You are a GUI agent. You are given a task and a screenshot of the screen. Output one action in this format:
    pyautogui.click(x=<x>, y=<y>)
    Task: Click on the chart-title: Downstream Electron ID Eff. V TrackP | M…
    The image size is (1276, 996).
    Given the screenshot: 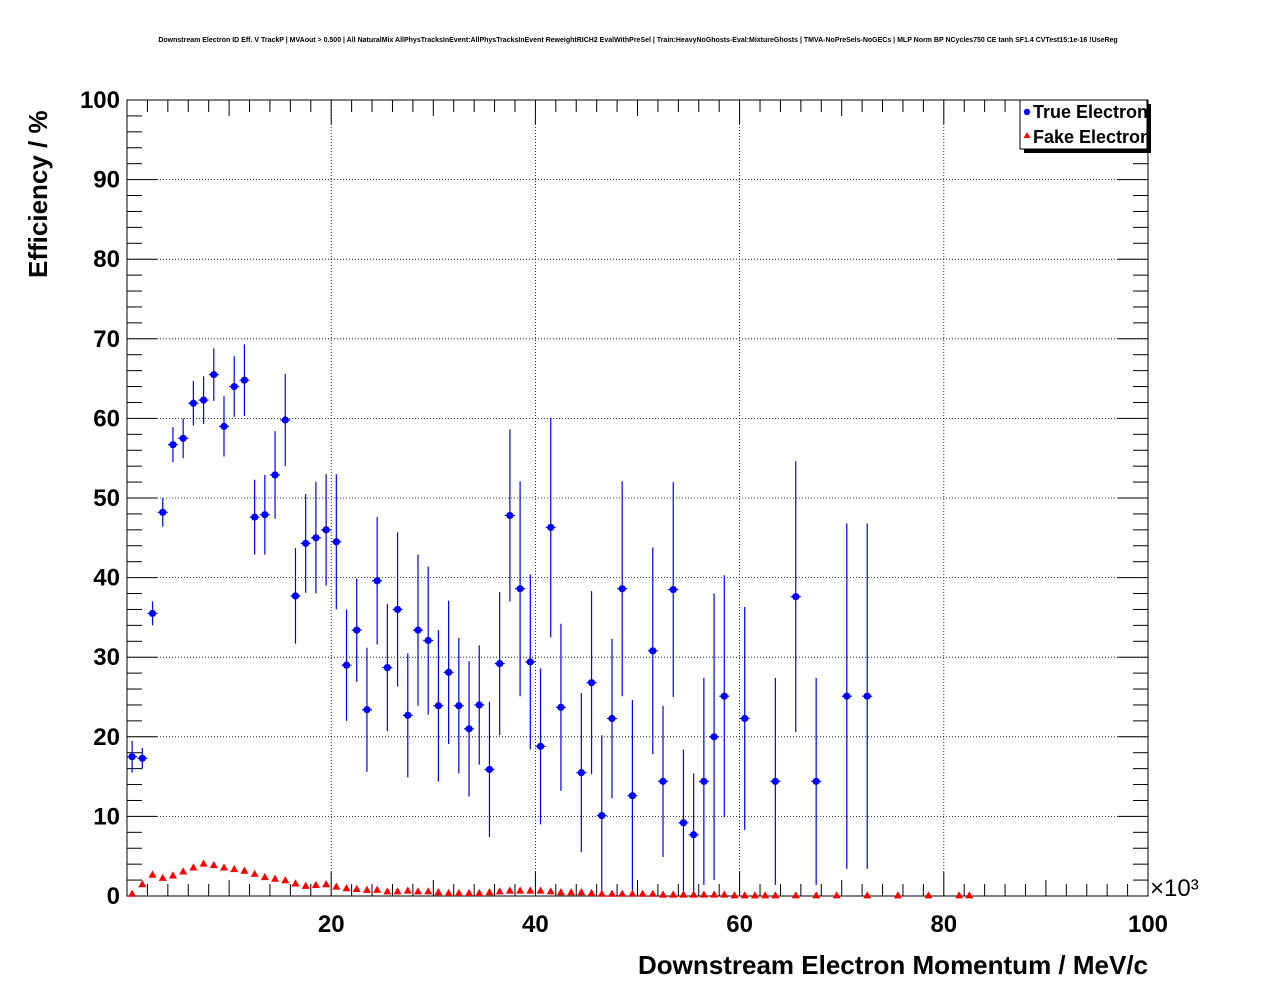 What is the action you would take?
    pyautogui.click(x=637, y=40)
    